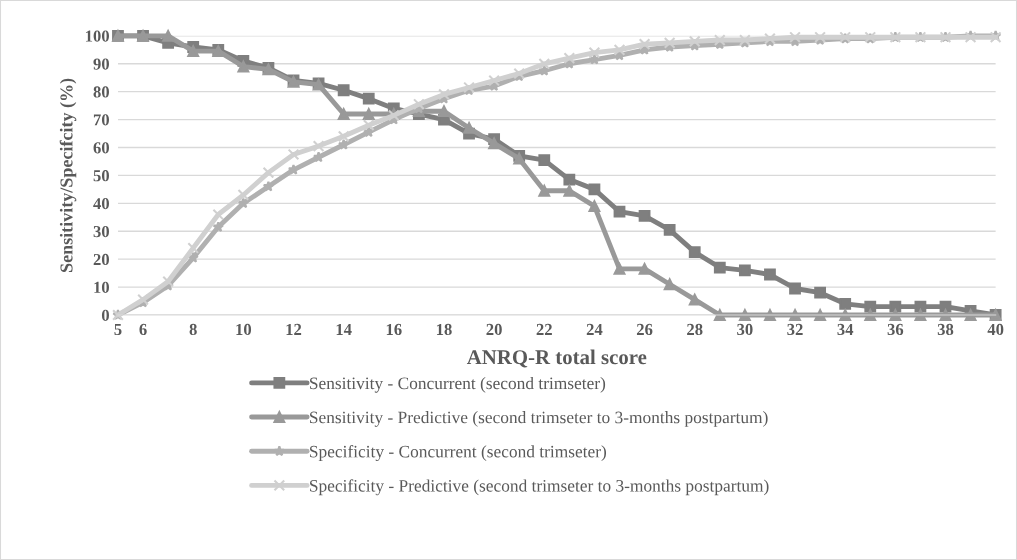 The height and width of the screenshot is (560, 1017). Describe the element at coordinates (458, 384) in the screenshot. I see `legend-label: Sensitivity - Concurrent (second trimseter)` at that location.